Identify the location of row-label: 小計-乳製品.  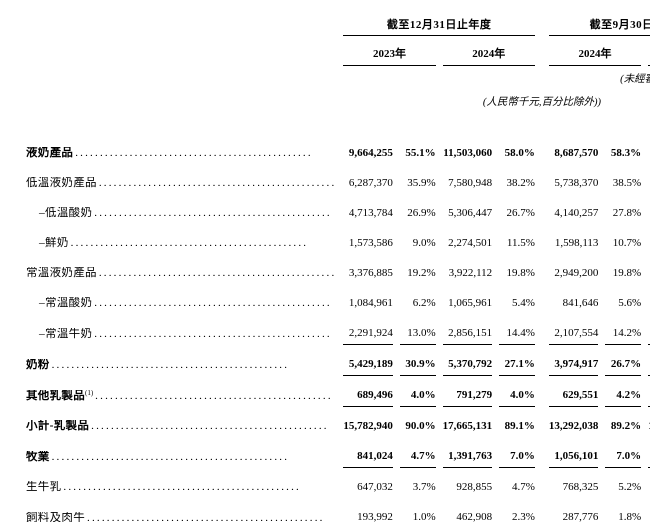
(181, 422).